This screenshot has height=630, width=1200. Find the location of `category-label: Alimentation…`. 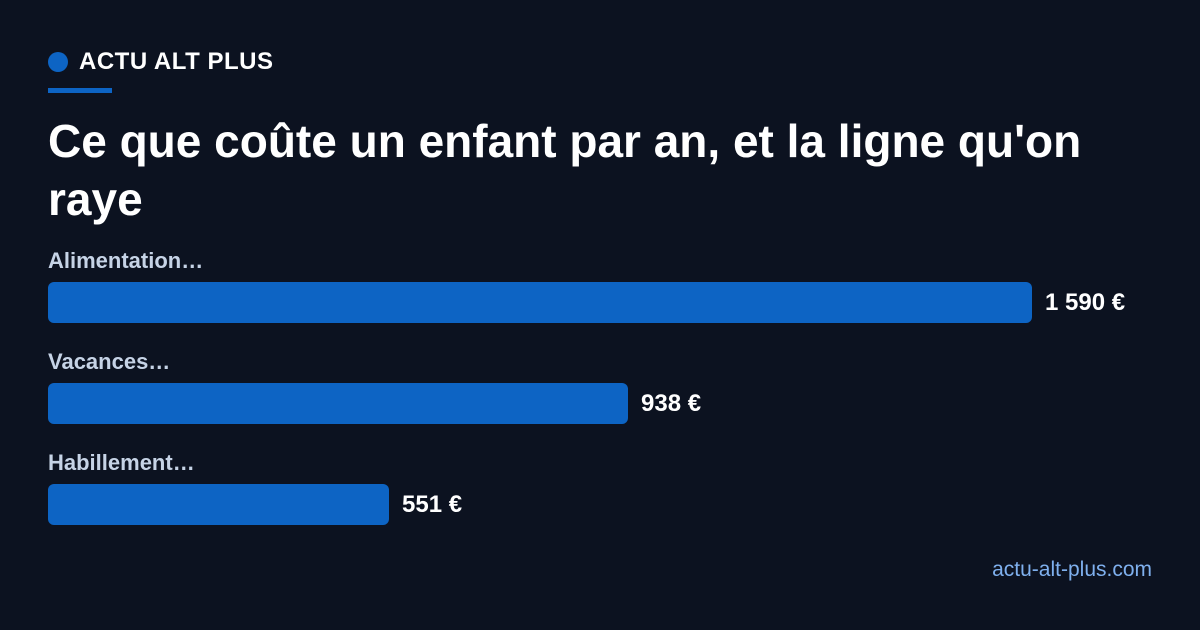

category-label: Alimentation… is located at coordinates (126, 260).